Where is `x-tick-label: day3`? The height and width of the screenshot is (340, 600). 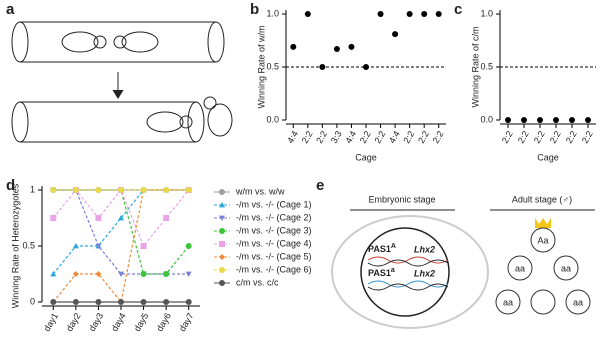
x-tick-label: day3 is located at coordinates (96, 322).